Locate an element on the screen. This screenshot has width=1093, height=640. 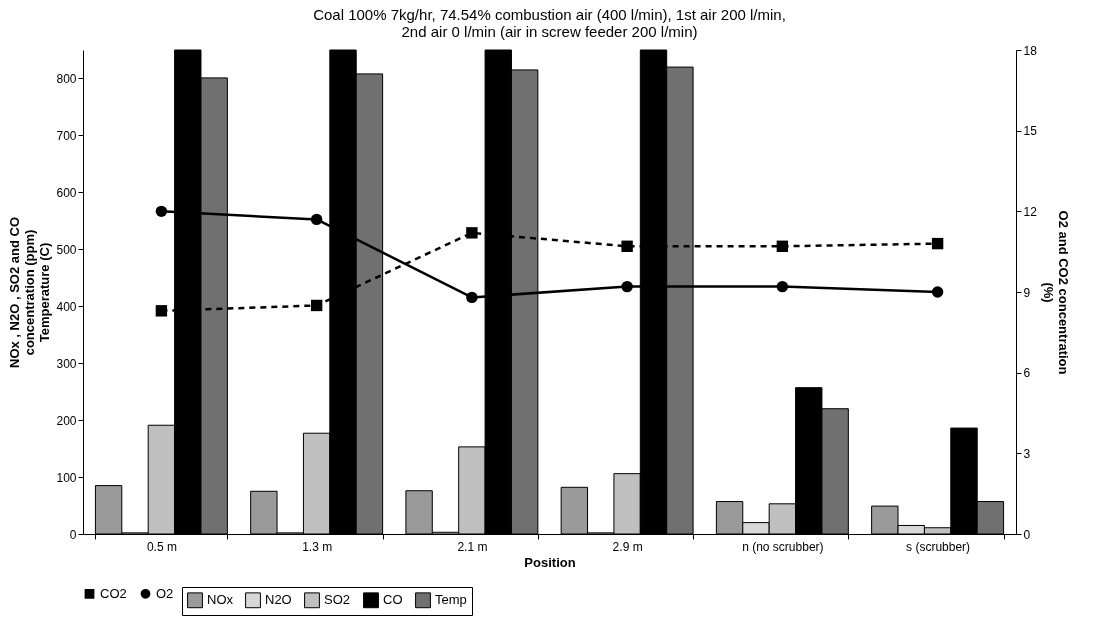
legend-label: CO is located at coordinates (393, 600).